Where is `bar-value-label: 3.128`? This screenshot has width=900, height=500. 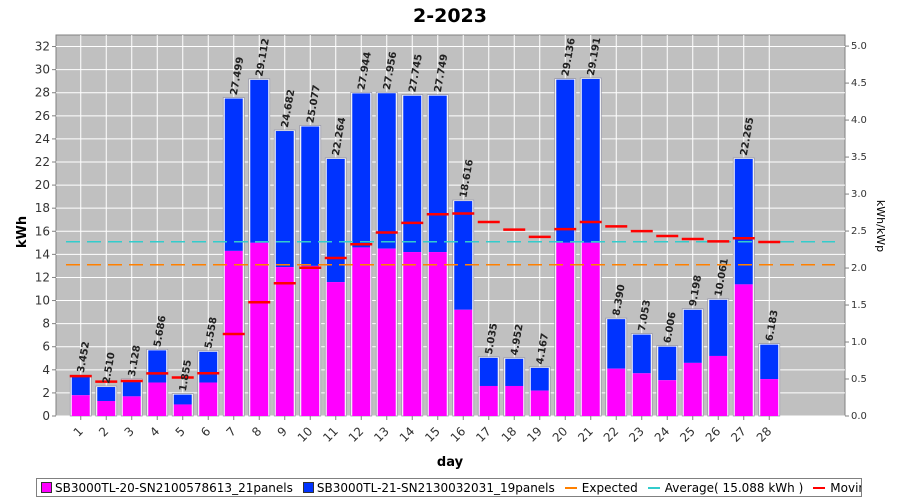 bar-value-label: 3.128 is located at coordinates (135, 360).